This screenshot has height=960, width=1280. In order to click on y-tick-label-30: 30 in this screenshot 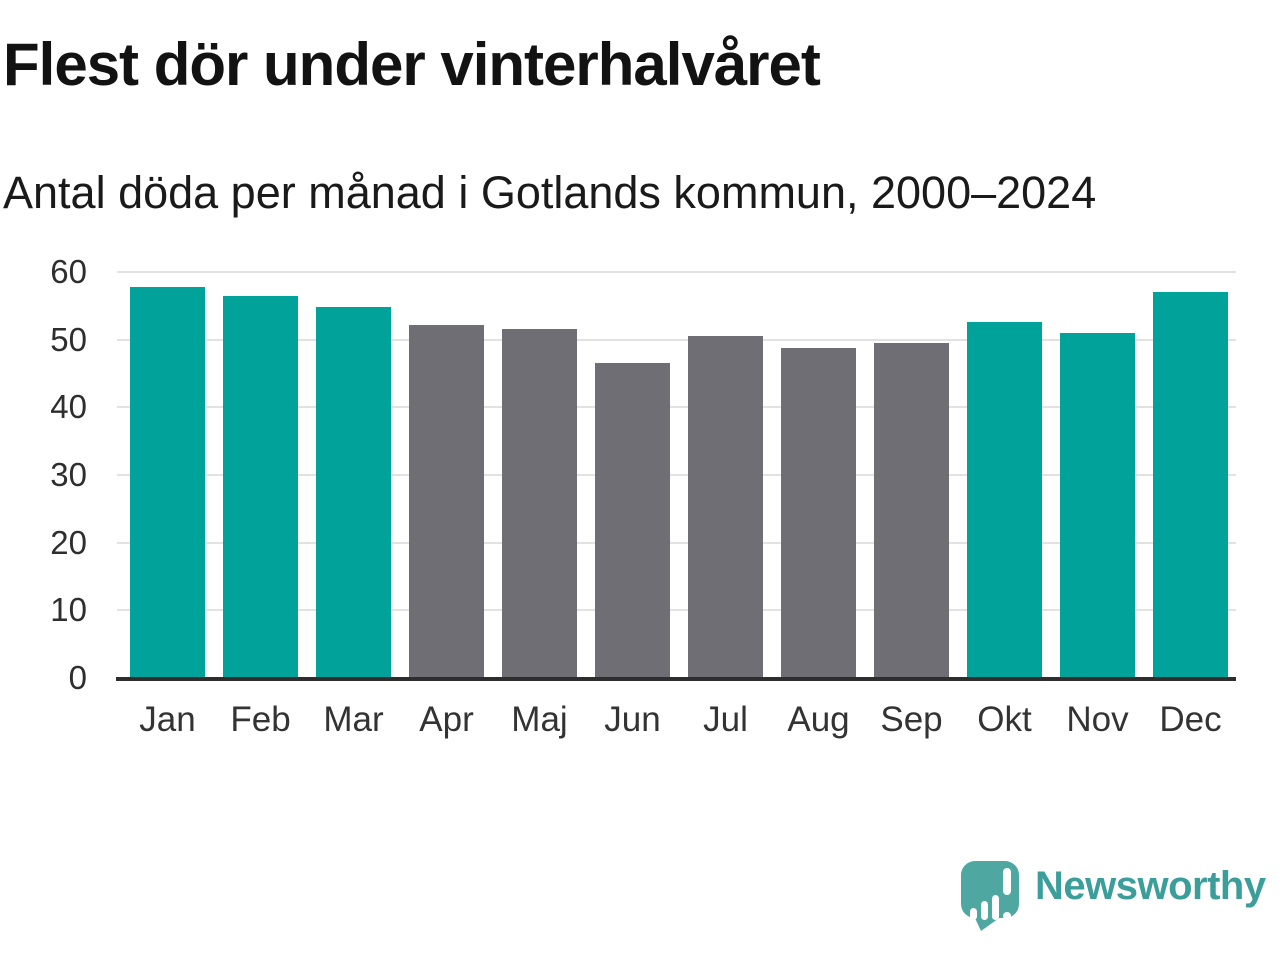, I will do `click(68, 474)`.